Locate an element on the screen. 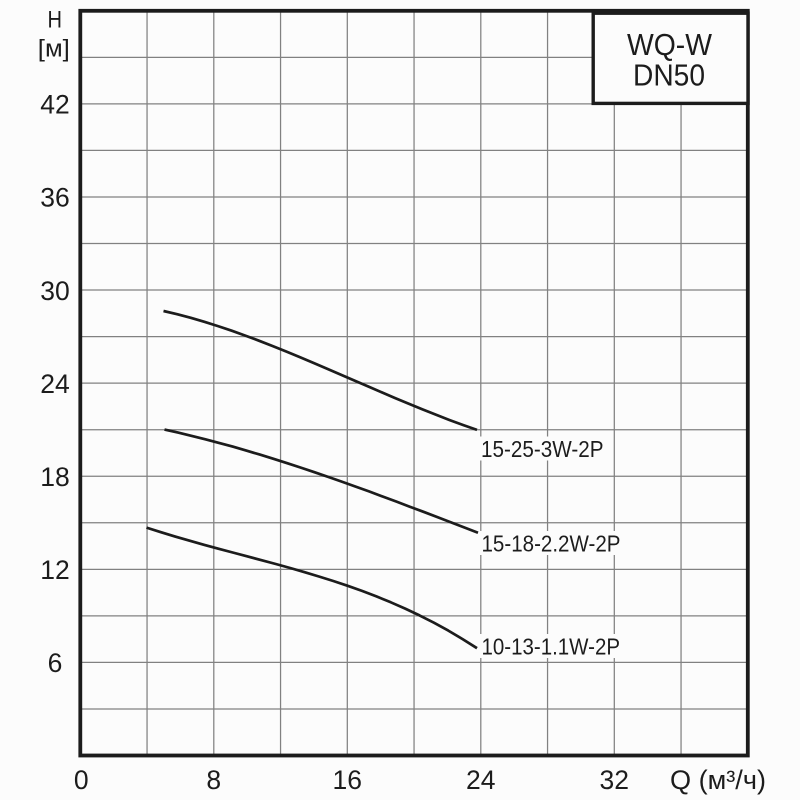 This screenshot has height=800, width=800. svg-text: Q (м³/ч) is located at coordinates (718, 780).